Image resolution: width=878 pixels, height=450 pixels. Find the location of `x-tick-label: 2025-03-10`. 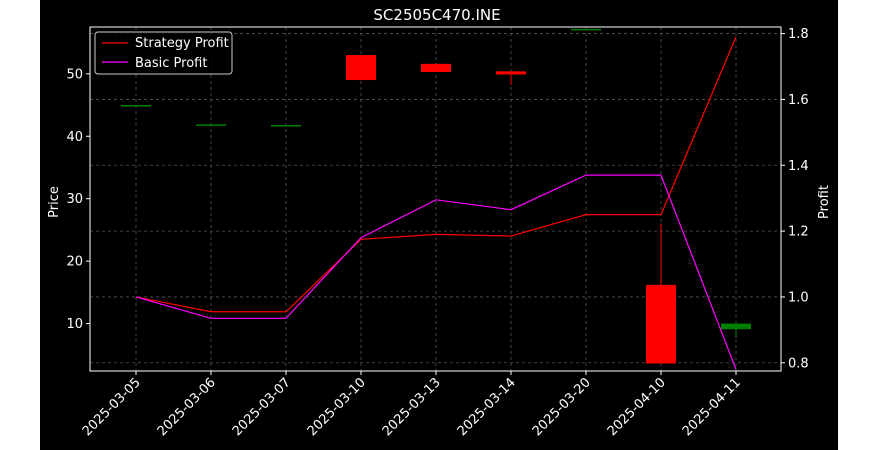

x-tick-label: 2025-03-10 is located at coordinates (337, 407).